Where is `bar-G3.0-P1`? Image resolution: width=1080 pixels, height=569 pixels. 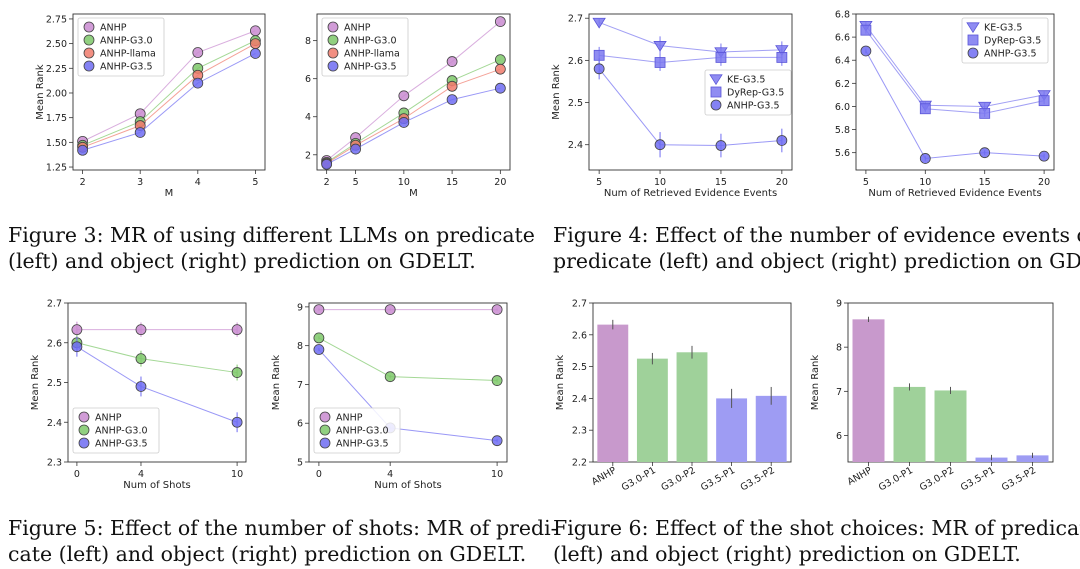
bar-G3.0-P1 is located at coordinates (909, 424).